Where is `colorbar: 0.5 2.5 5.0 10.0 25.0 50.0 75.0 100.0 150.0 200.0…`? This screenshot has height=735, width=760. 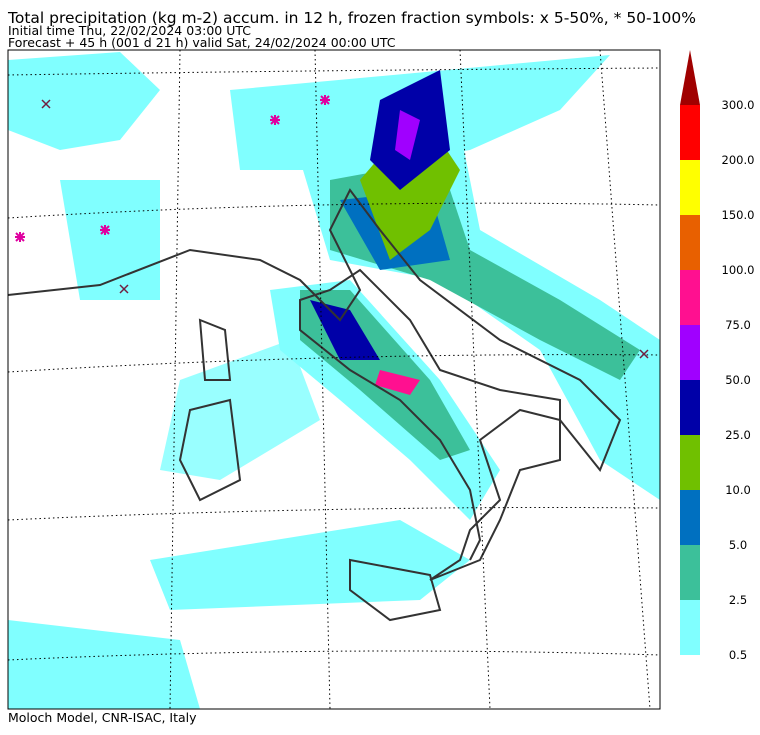 colorbar: 0.5 2.5 5.0 10.0 25.0 50.0 75.0 100.0 150.0 200.0… is located at coordinates (717, 356).